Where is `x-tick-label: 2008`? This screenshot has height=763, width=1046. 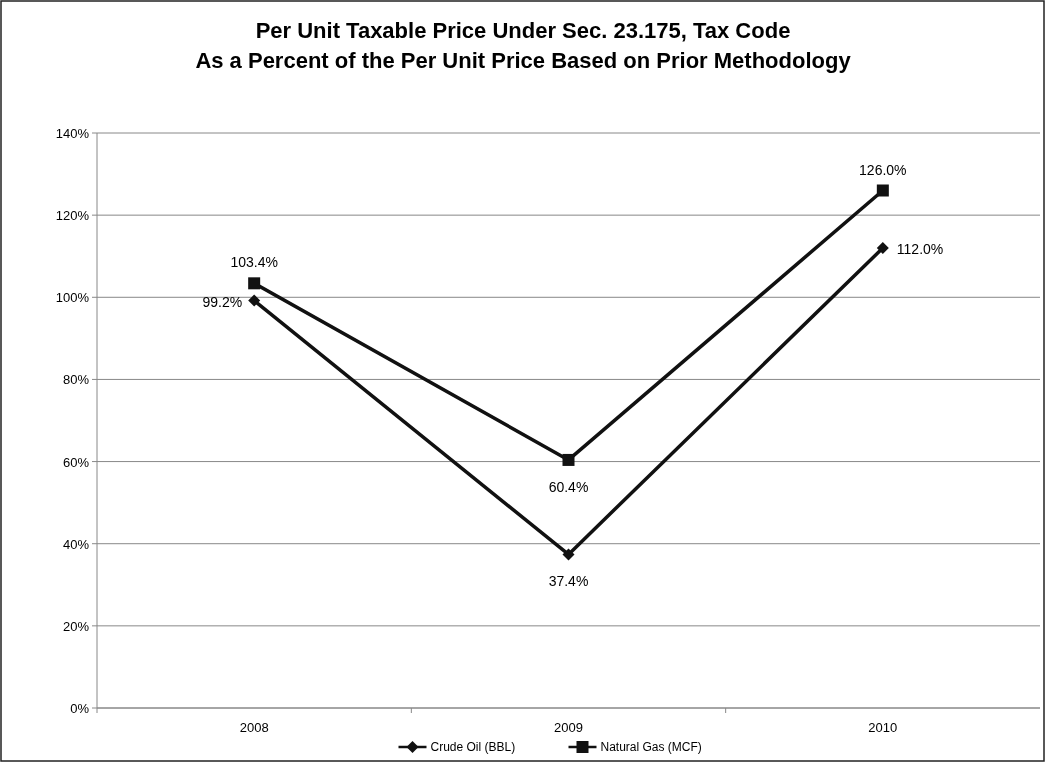
x-tick-label: 2008 is located at coordinates (254, 727).